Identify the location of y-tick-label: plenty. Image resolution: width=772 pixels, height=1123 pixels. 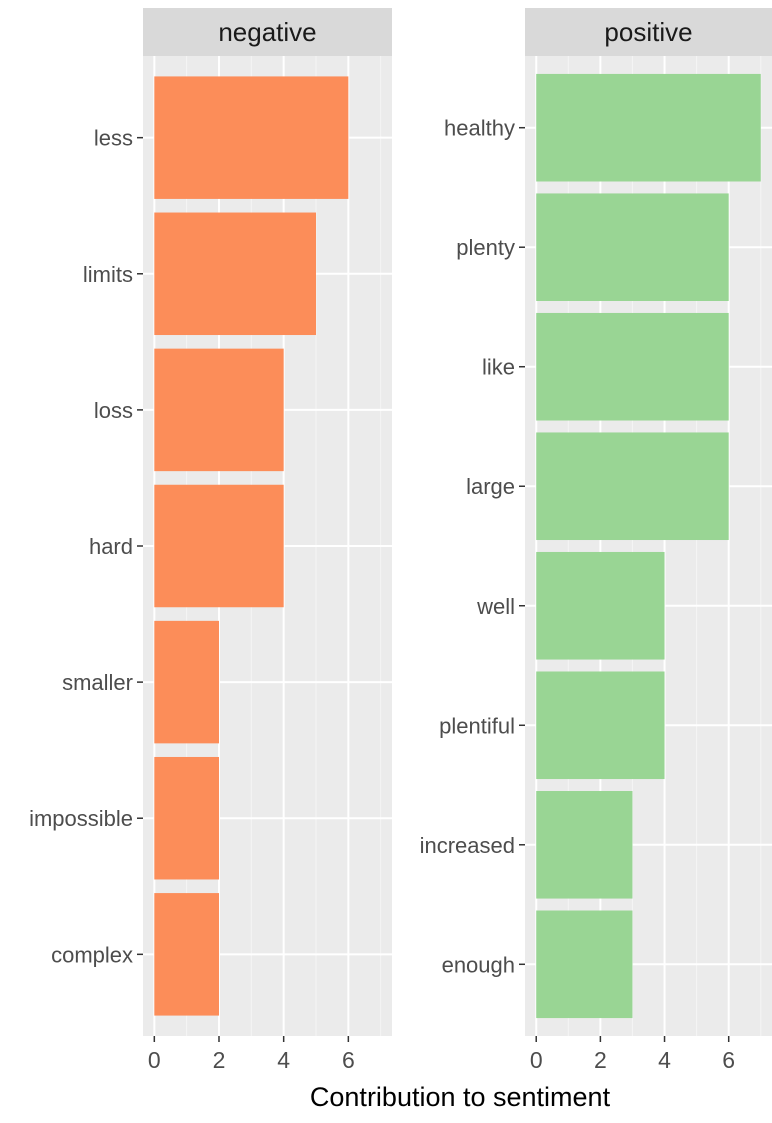
(485, 247).